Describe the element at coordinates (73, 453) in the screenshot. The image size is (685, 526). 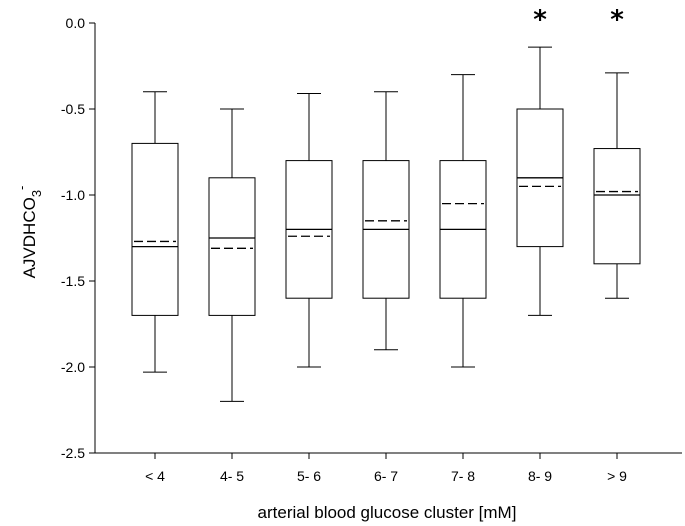
I see `y-tick-label: -2.5` at that location.